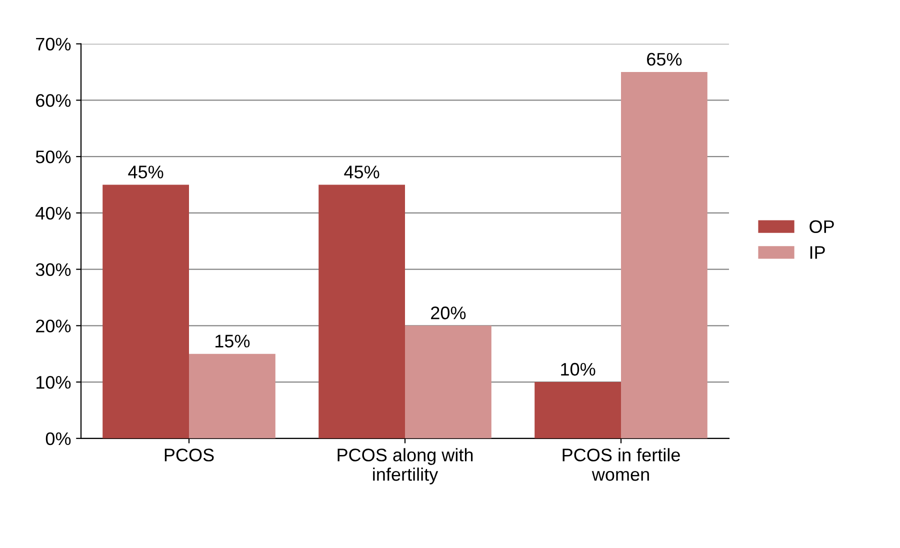 Image resolution: width=900 pixels, height=548 pixels. I want to click on y-tick-label: 40%, so click(53, 213).